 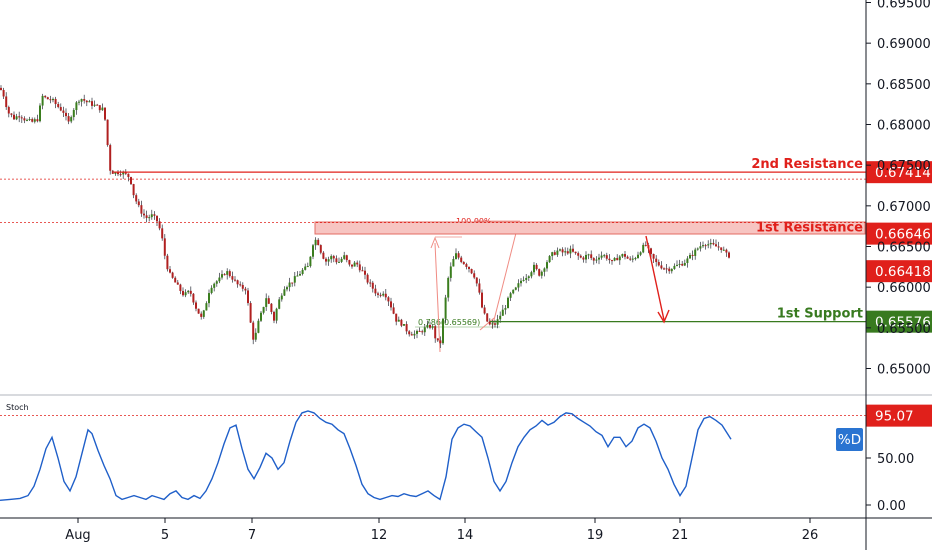 I want to click on stoch-tick-label: 50.00, so click(x=895, y=459).